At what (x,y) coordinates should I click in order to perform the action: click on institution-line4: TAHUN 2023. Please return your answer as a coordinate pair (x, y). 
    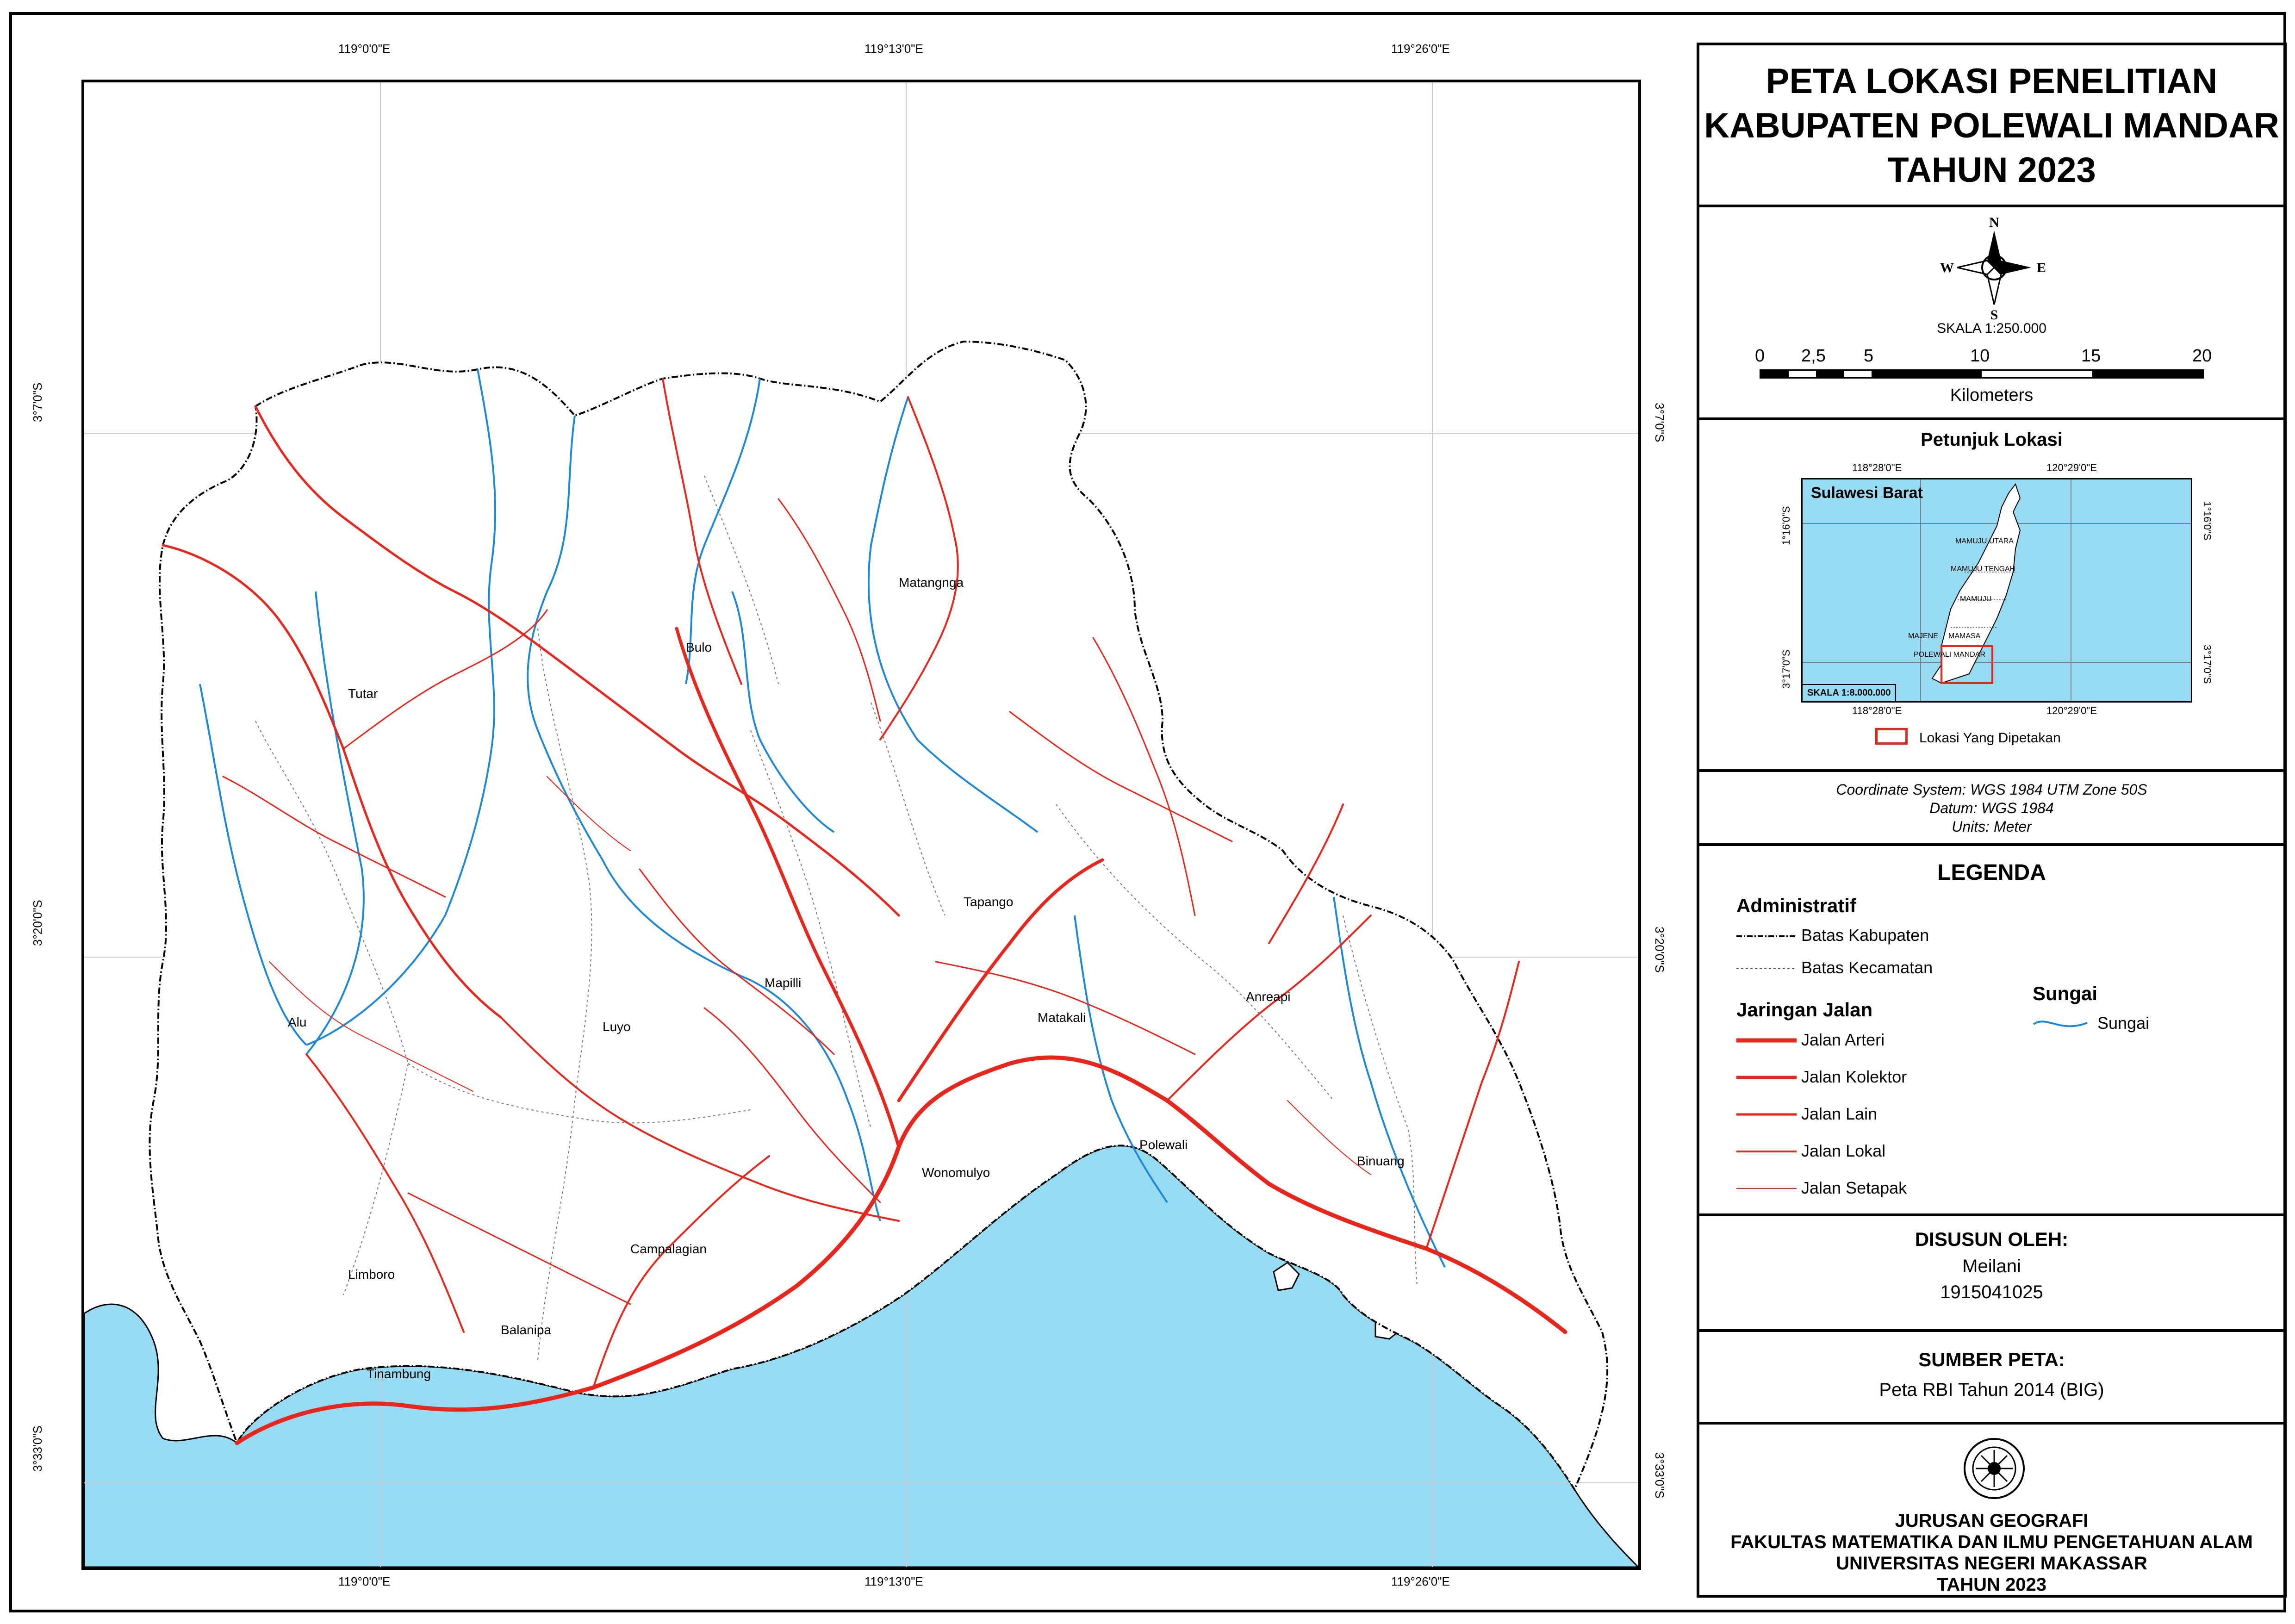
    Looking at the image, I should click on (1991, 1584).